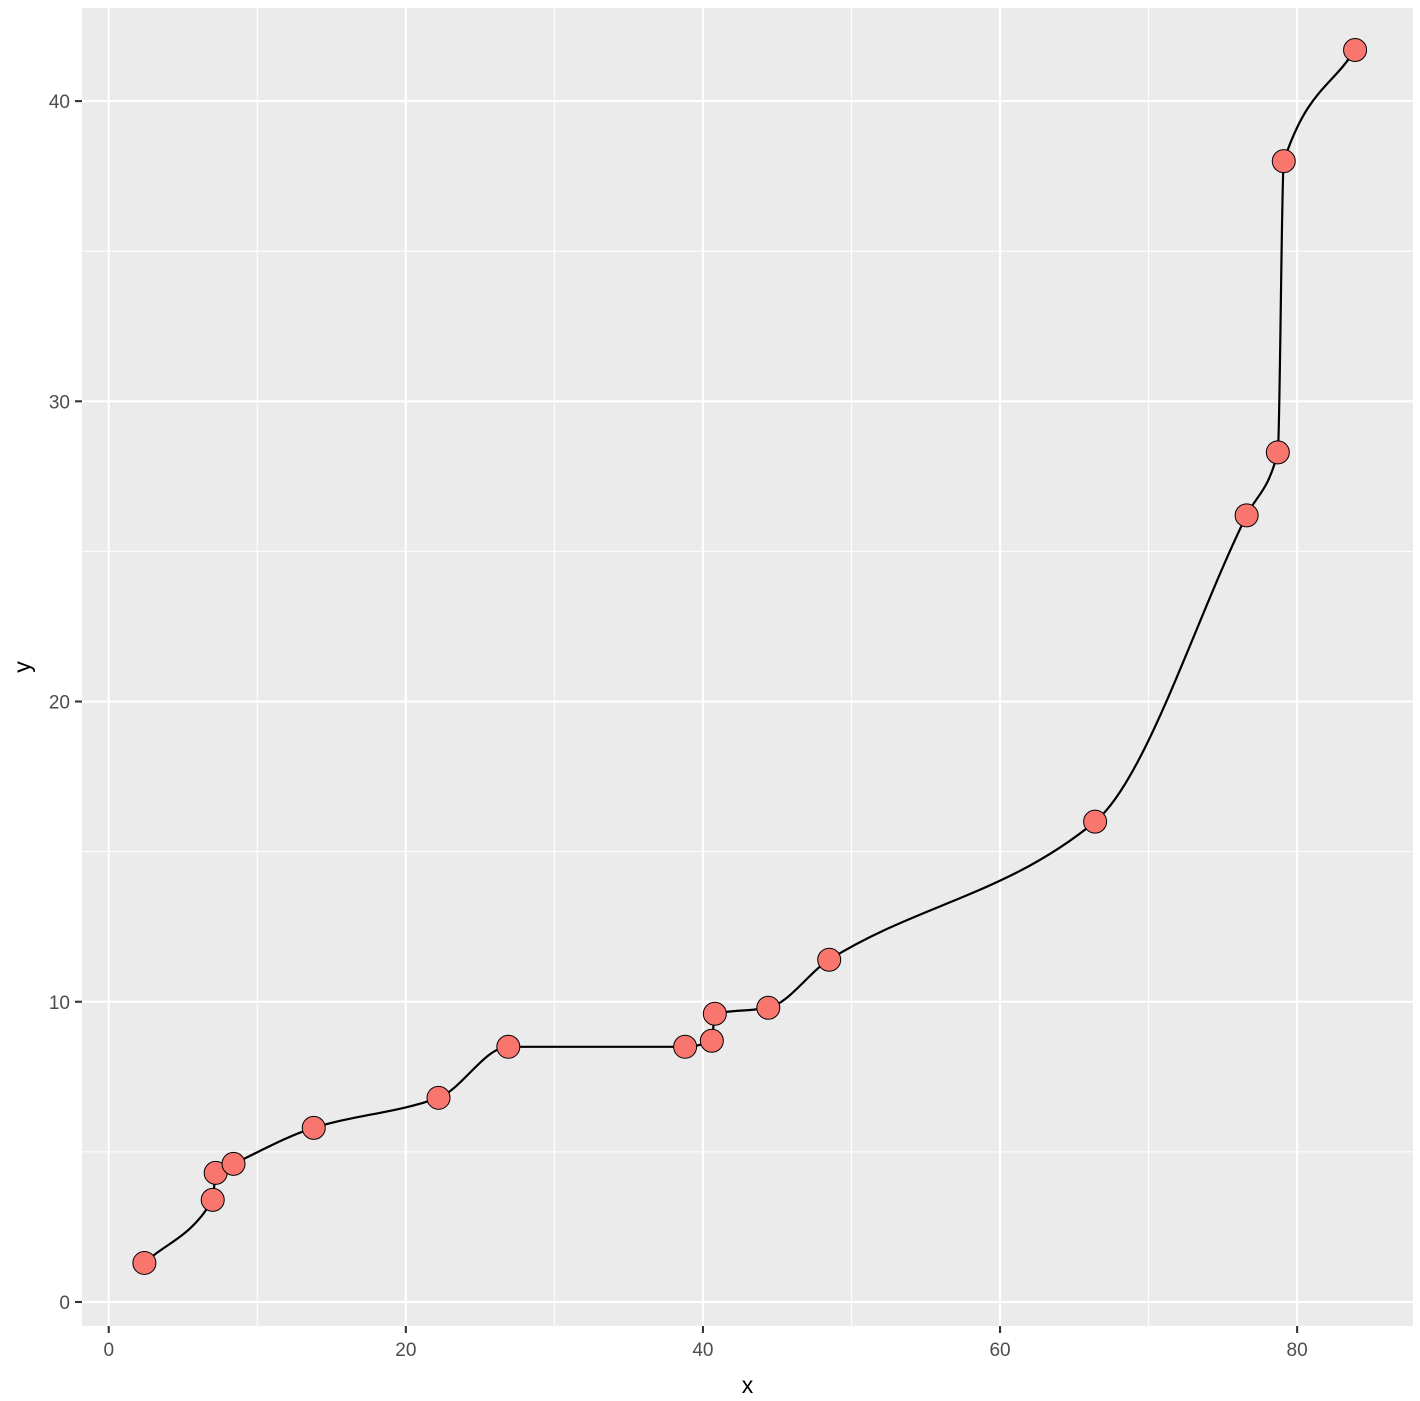 The image size is (1420, 1401). What do you see at coordinates (108, 1350) in the screenshot?
I see `x-tick-label: 0` at bounding box center [108, 1350].